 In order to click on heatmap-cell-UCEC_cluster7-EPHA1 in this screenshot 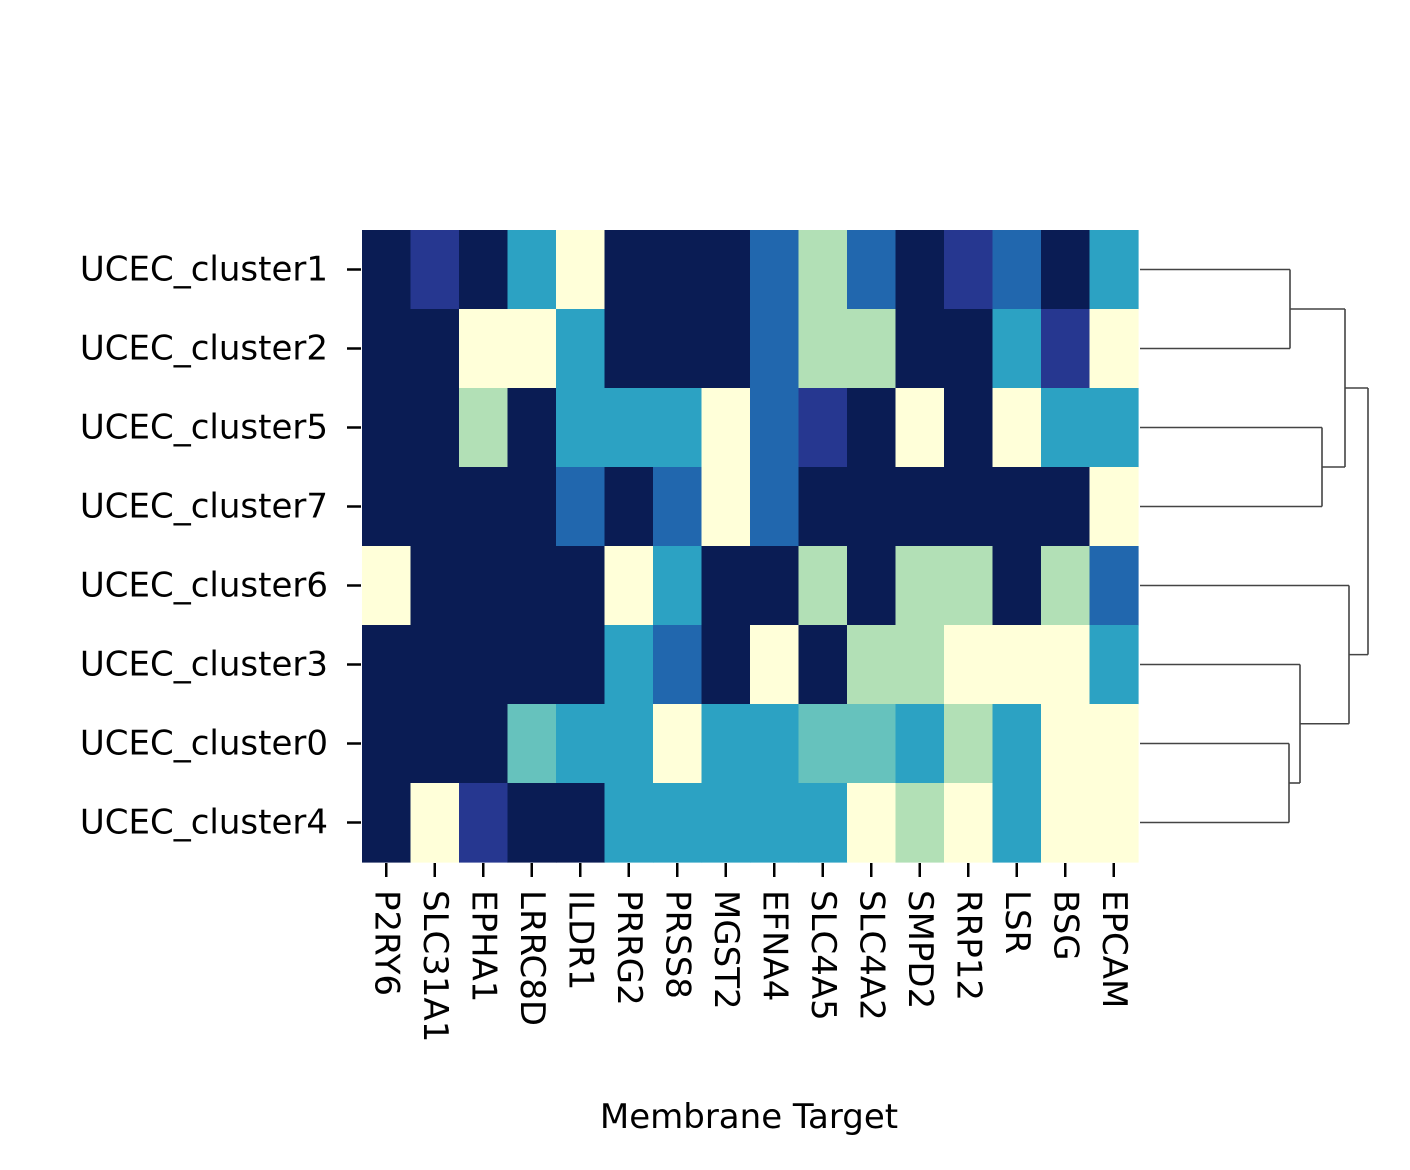, I will do `click(484, 507)`.